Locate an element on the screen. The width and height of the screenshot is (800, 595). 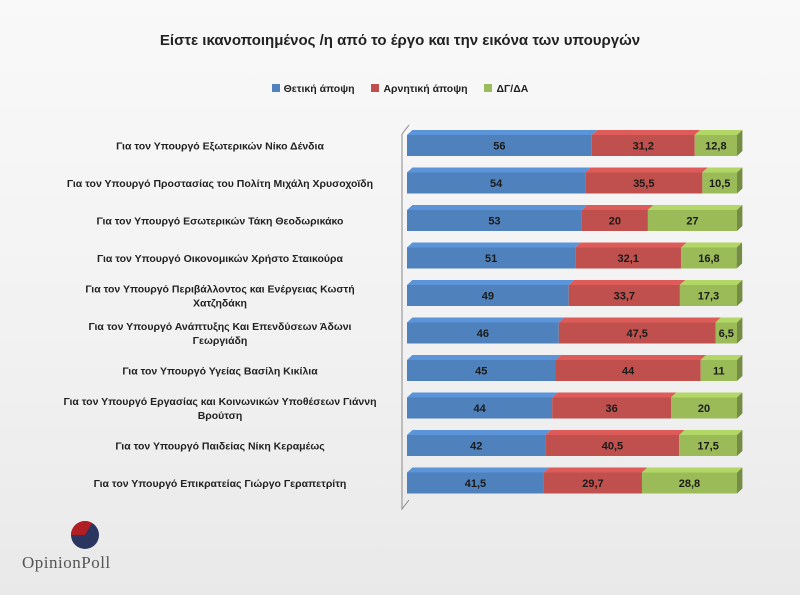
axis-wall is located at coordinates (405, 317).